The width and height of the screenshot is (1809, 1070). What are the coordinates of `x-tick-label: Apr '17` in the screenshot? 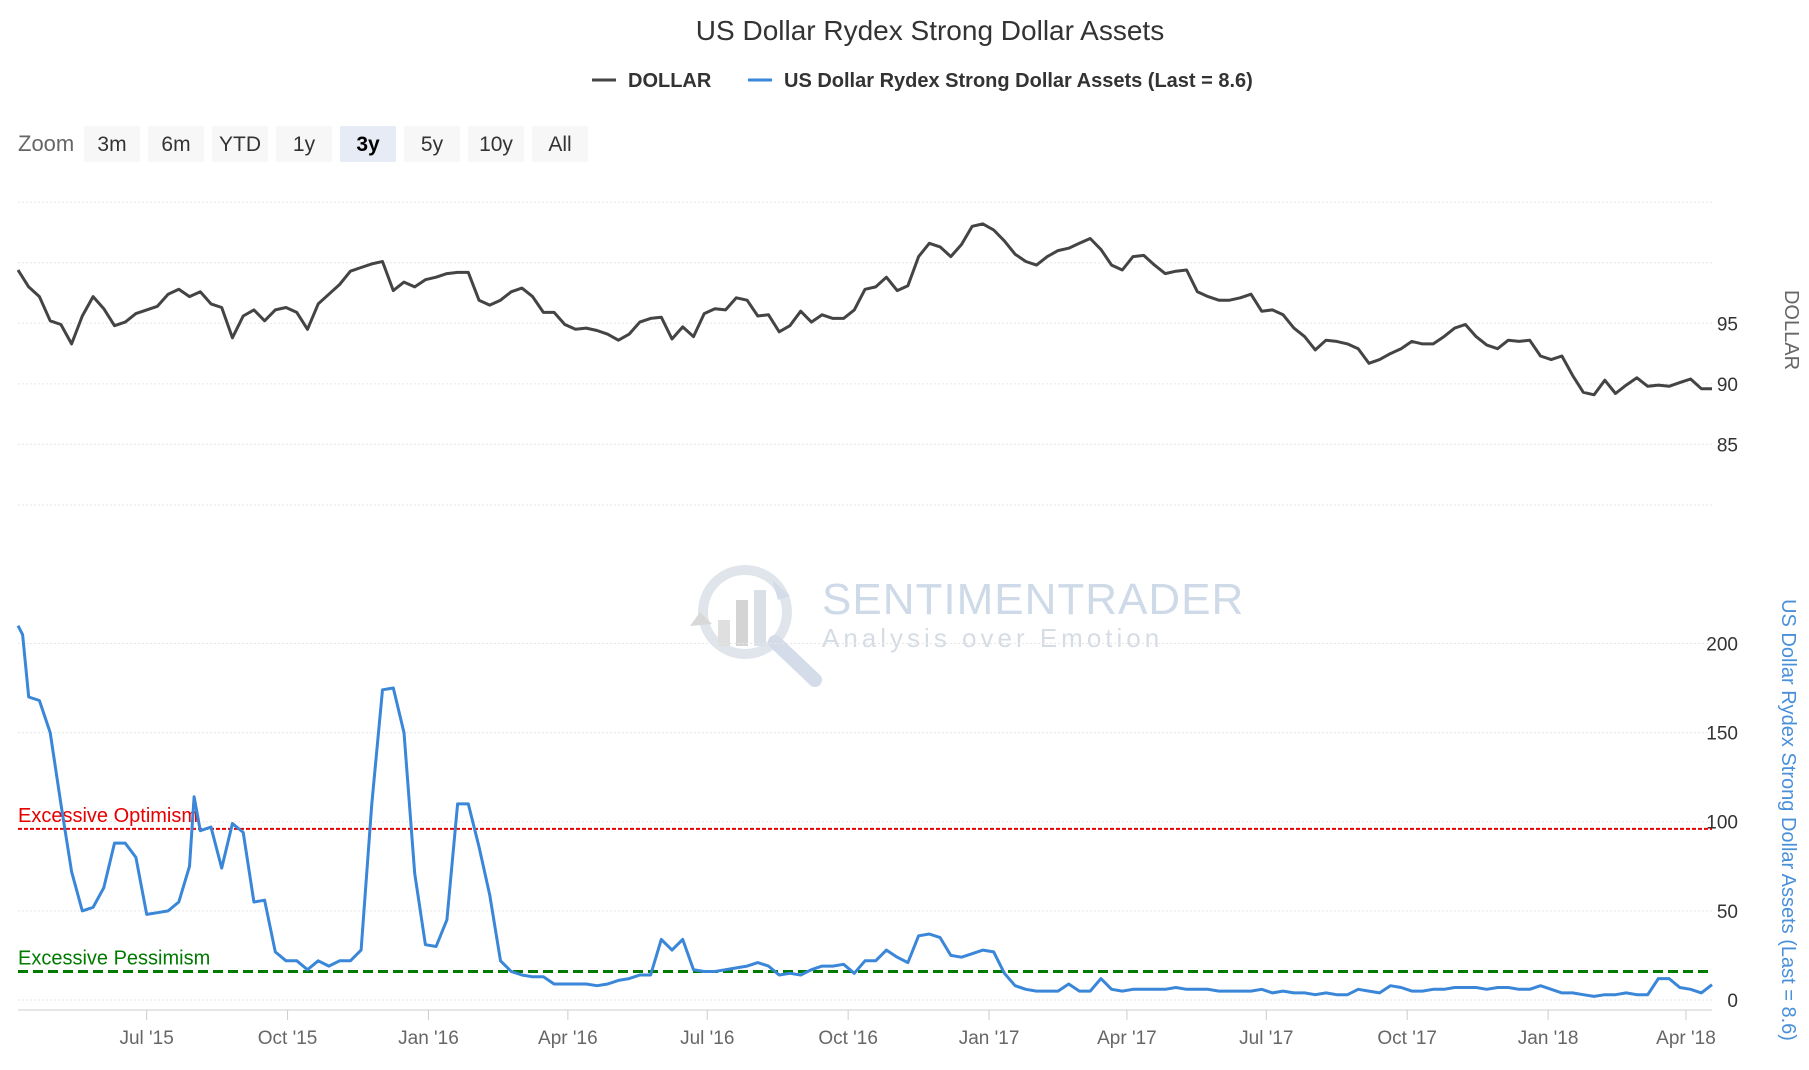 It's located at (1127, 1038).